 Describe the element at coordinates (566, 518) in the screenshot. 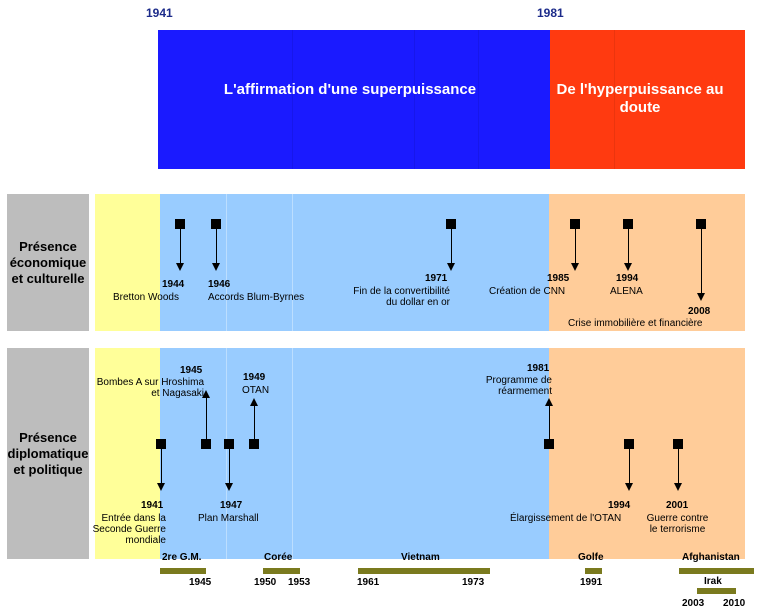

I see `event-text: Élargissement de l'OTAN` at that location.